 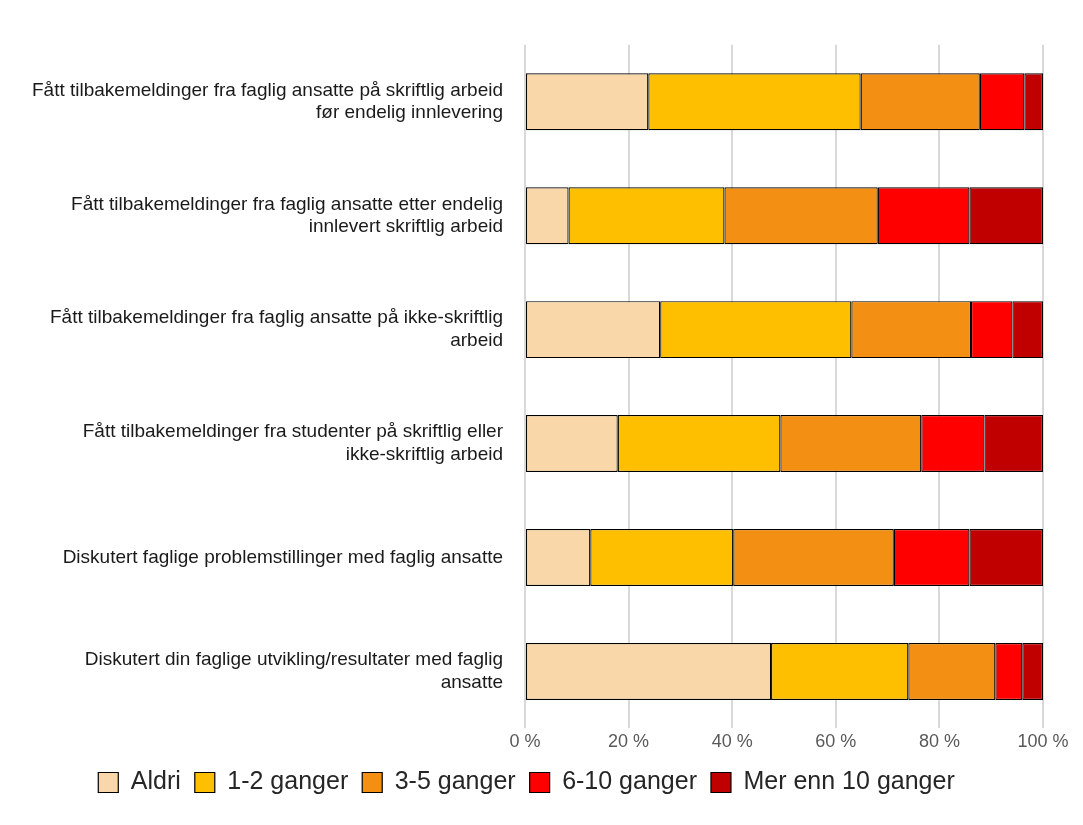 I want to click on x-tick-label: 0 %, so click(x=525, y=741).